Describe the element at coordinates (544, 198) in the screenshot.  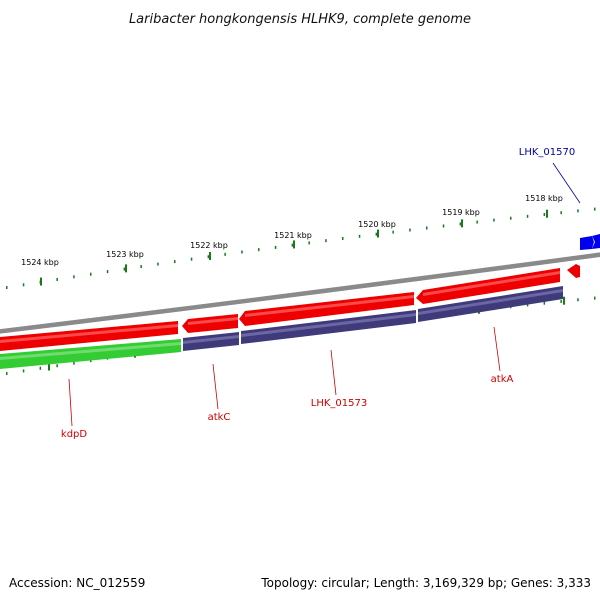
I see `kbp-label-1518: 1518 kbp` at that location.